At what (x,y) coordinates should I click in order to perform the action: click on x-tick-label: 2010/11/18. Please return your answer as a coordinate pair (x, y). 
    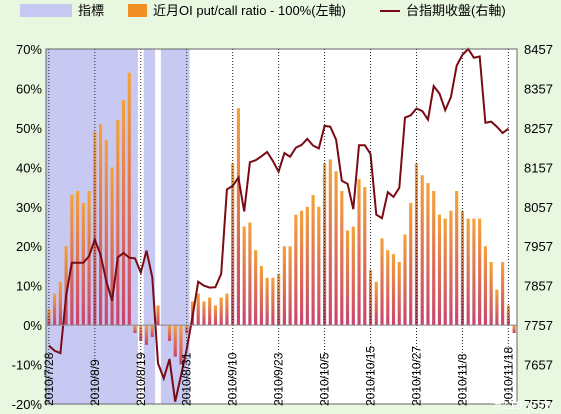
    Looking at the image, I should click on (508, 376).